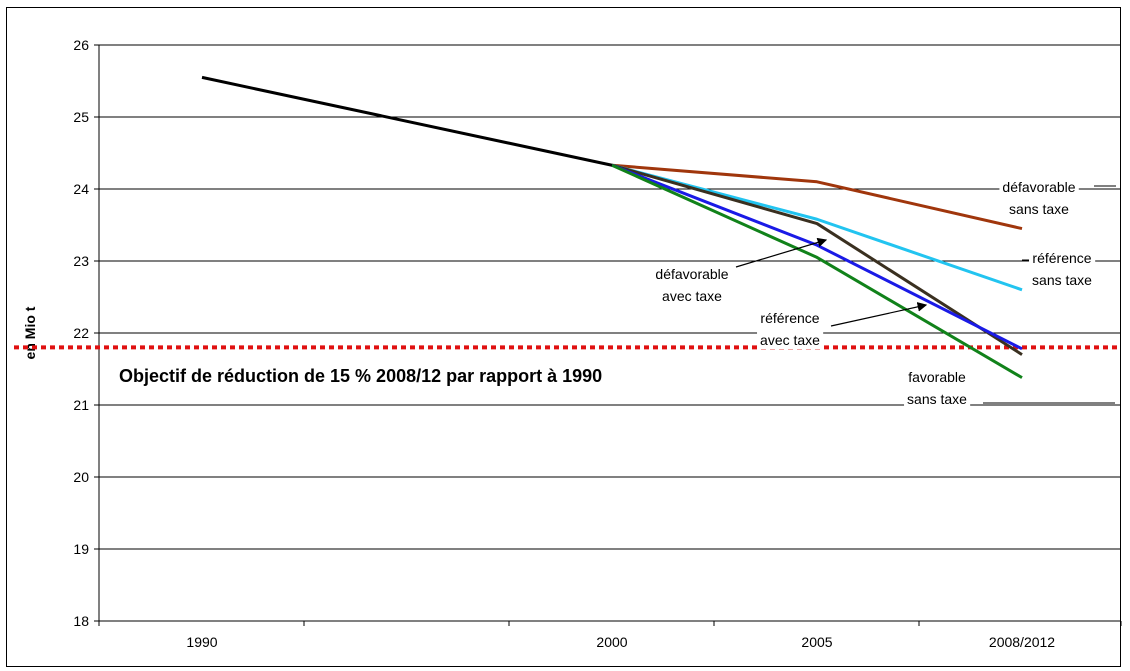  I want to click on annotation: défavorable sans taxe, so click(1057, 198).